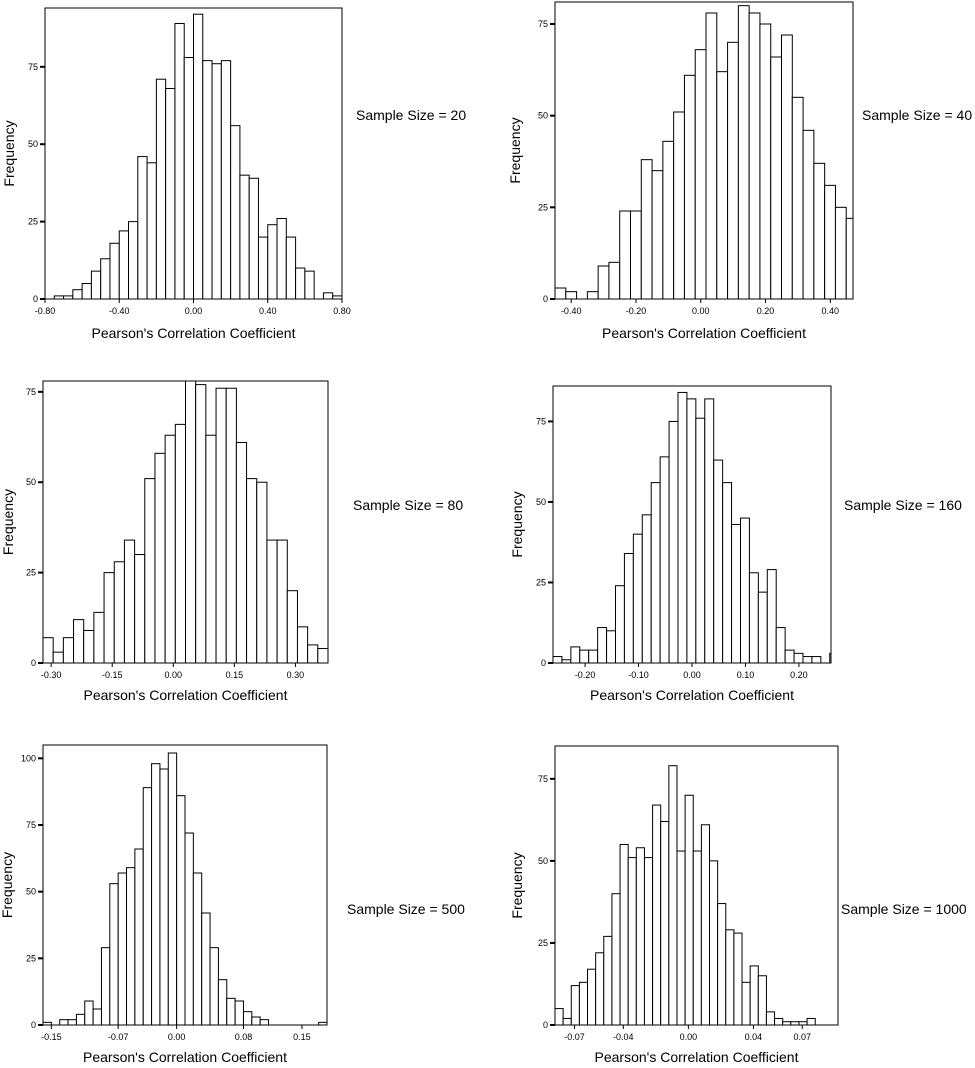 The image size is (975, 1068). Describe the element at coordinates (802, 1037) in the screenshot. I see `x-tick-label: 0.07` at that location.